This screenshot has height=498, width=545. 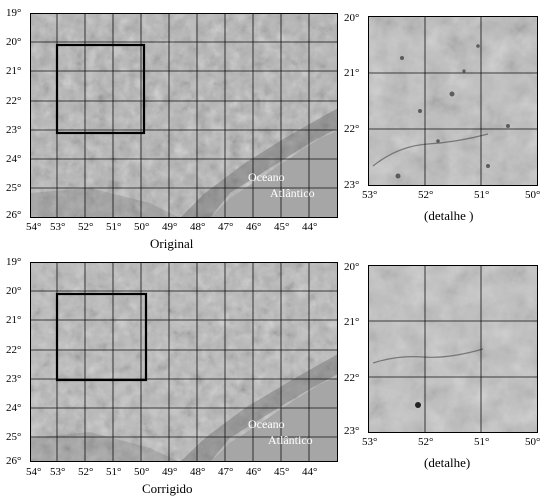 What do you see at coordinates (172, 243) in the screenshot?
I see `caption-original: Original` at bounding box center [172, 243].